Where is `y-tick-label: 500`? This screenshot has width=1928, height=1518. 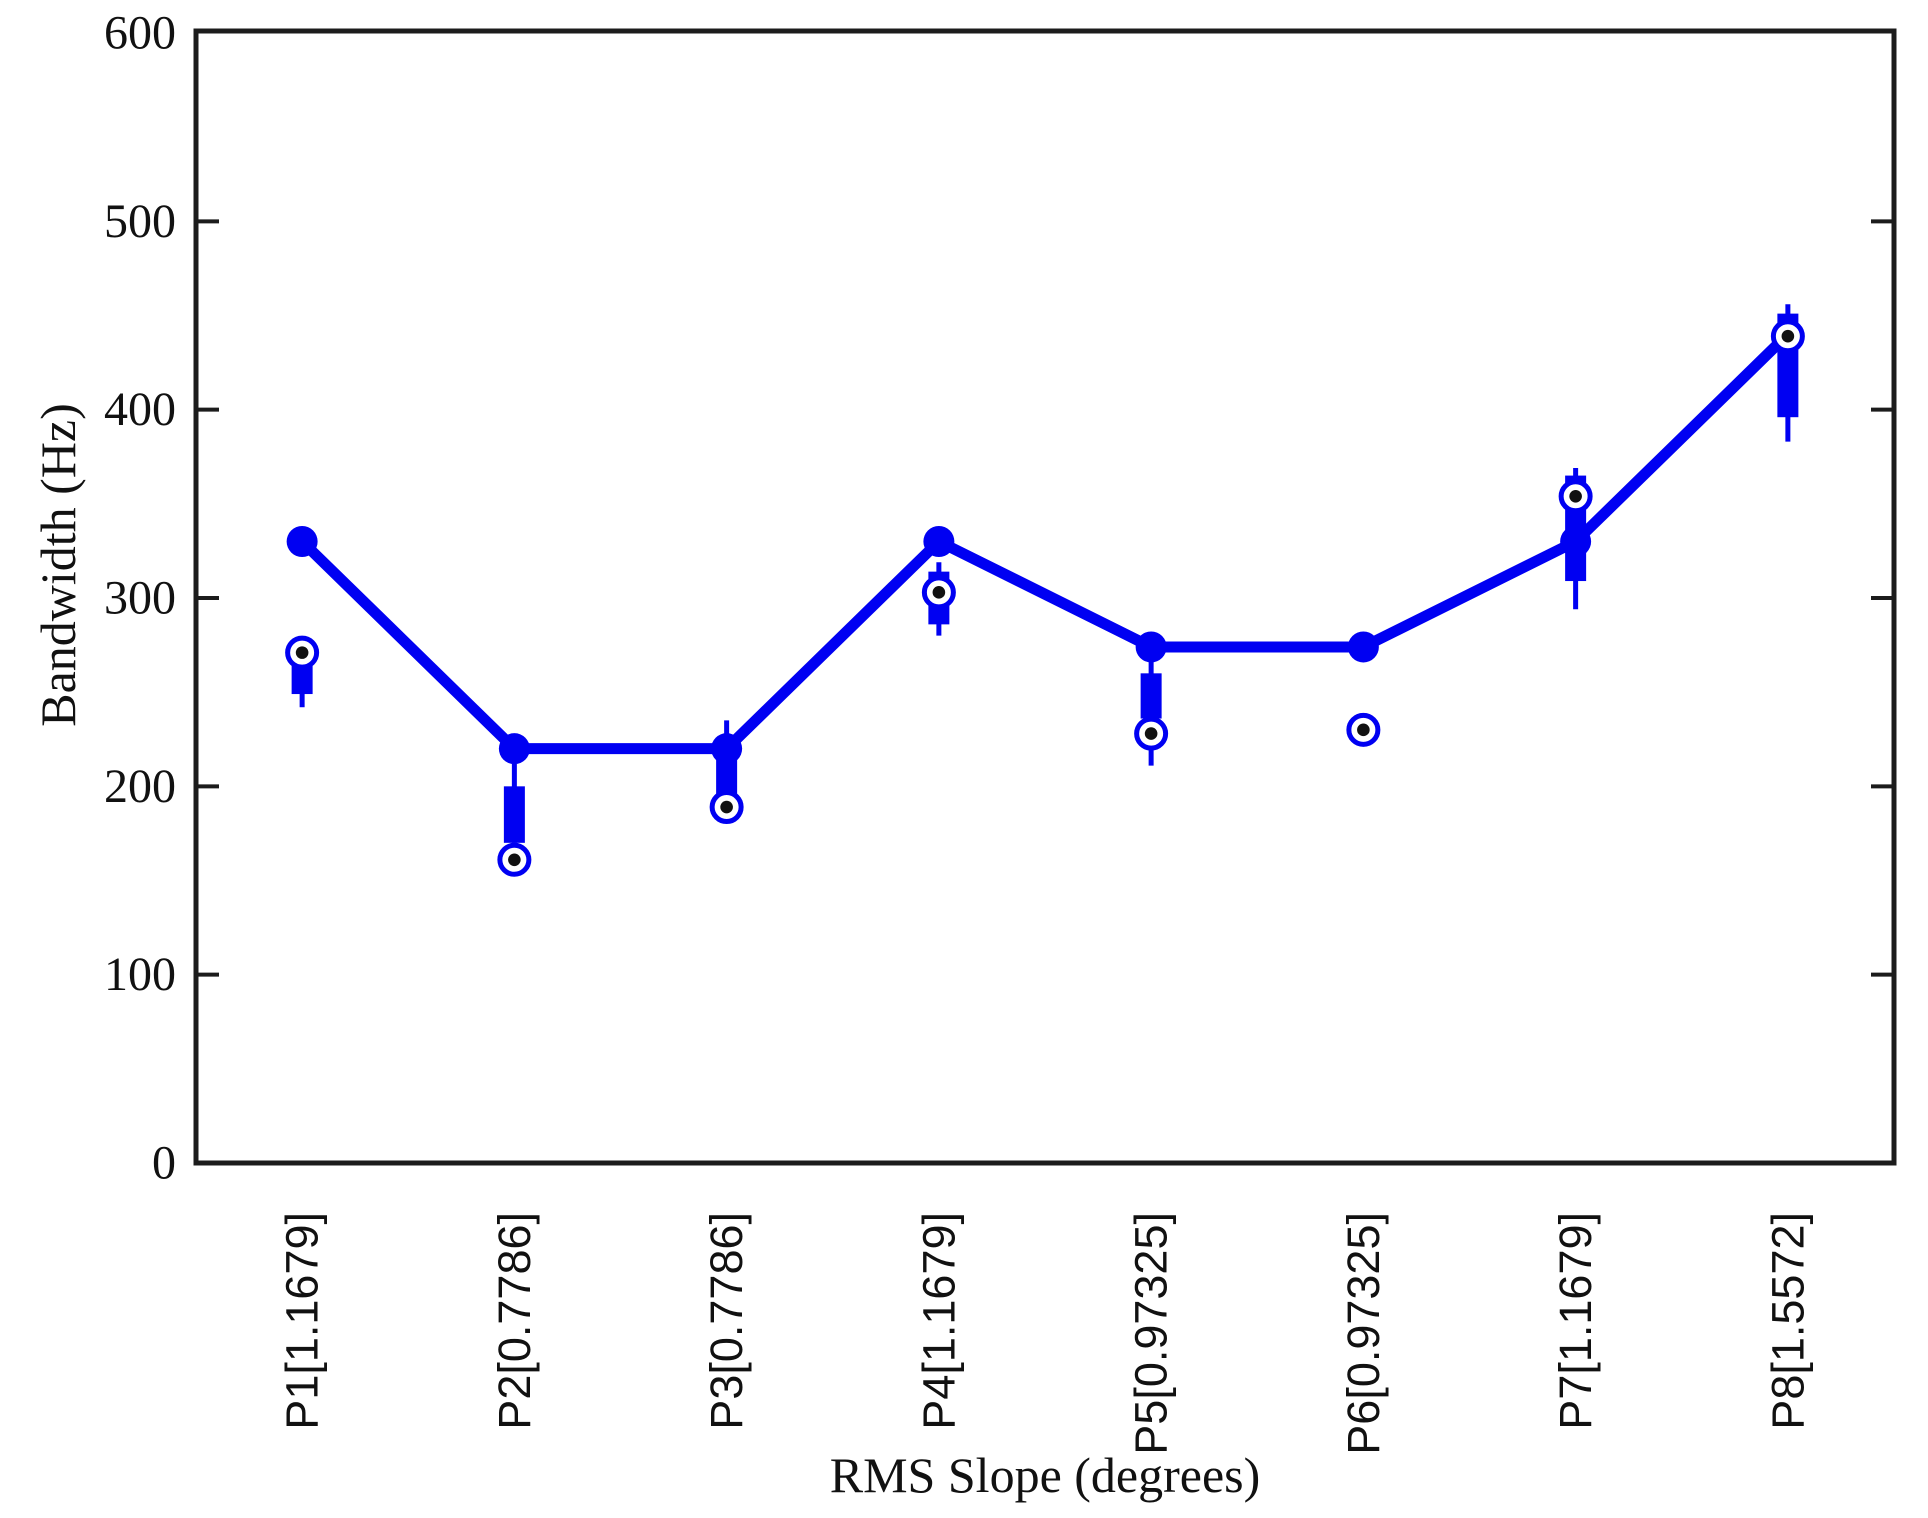
y-tick-label: 500 is located at coordinates (140, 221).